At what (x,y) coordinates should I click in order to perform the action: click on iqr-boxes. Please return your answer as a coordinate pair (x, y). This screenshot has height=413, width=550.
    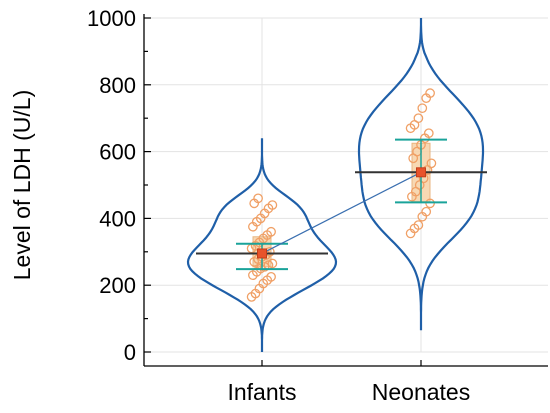
    Looking at the image, I should click on (341, 205).